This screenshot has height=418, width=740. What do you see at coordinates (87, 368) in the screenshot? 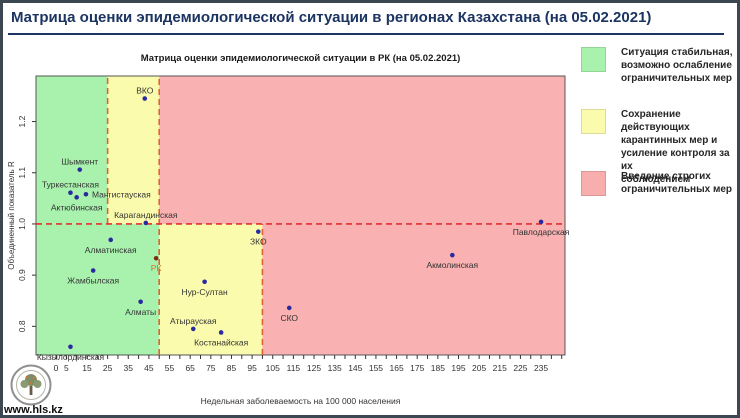
I see `x-tick-label: 15` at bounding box center [87, 368].